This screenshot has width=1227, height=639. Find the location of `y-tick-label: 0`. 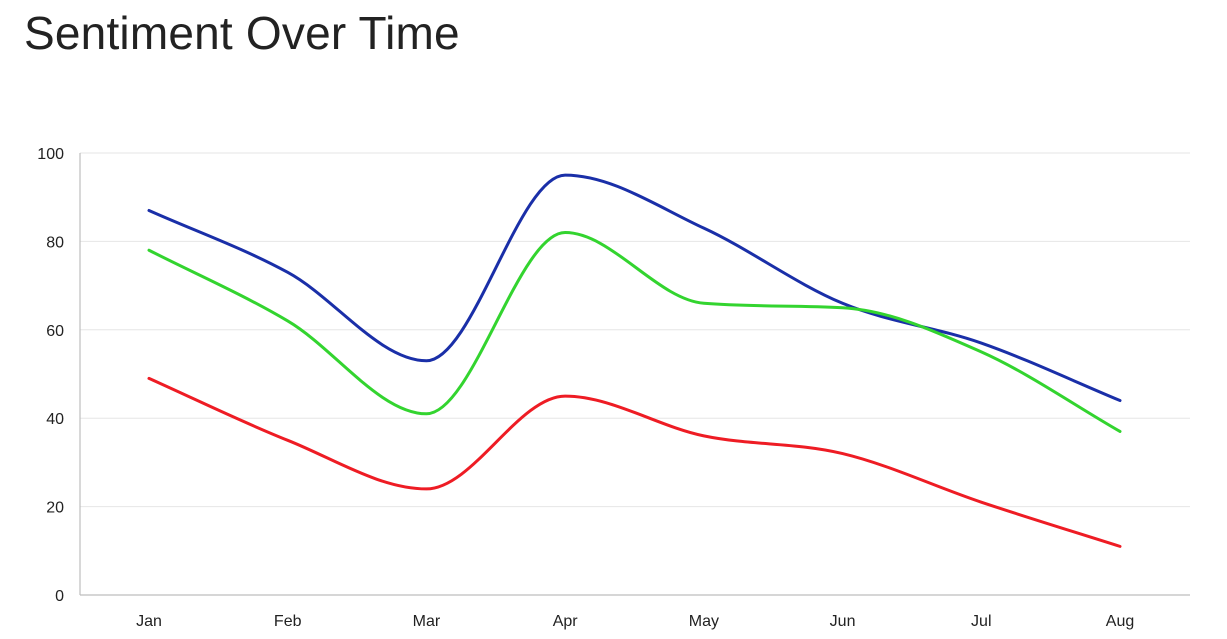

y-tick-label: 0 is located at coordinates (59, 596).